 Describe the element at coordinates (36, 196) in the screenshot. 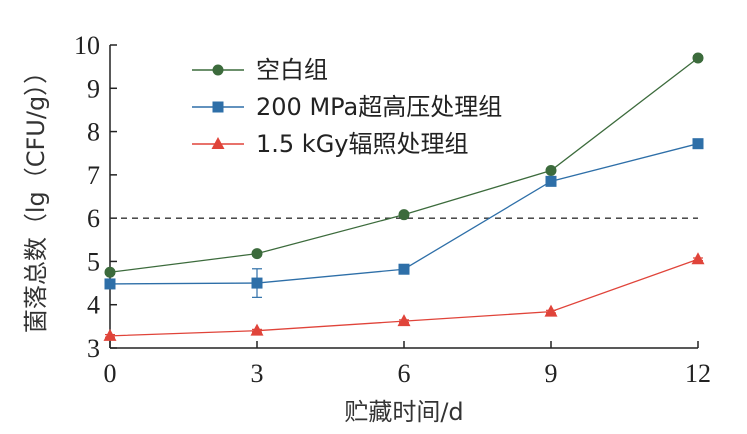

I see `y-axis-title: 菌落总数（lg（CFU/g））` at that location.